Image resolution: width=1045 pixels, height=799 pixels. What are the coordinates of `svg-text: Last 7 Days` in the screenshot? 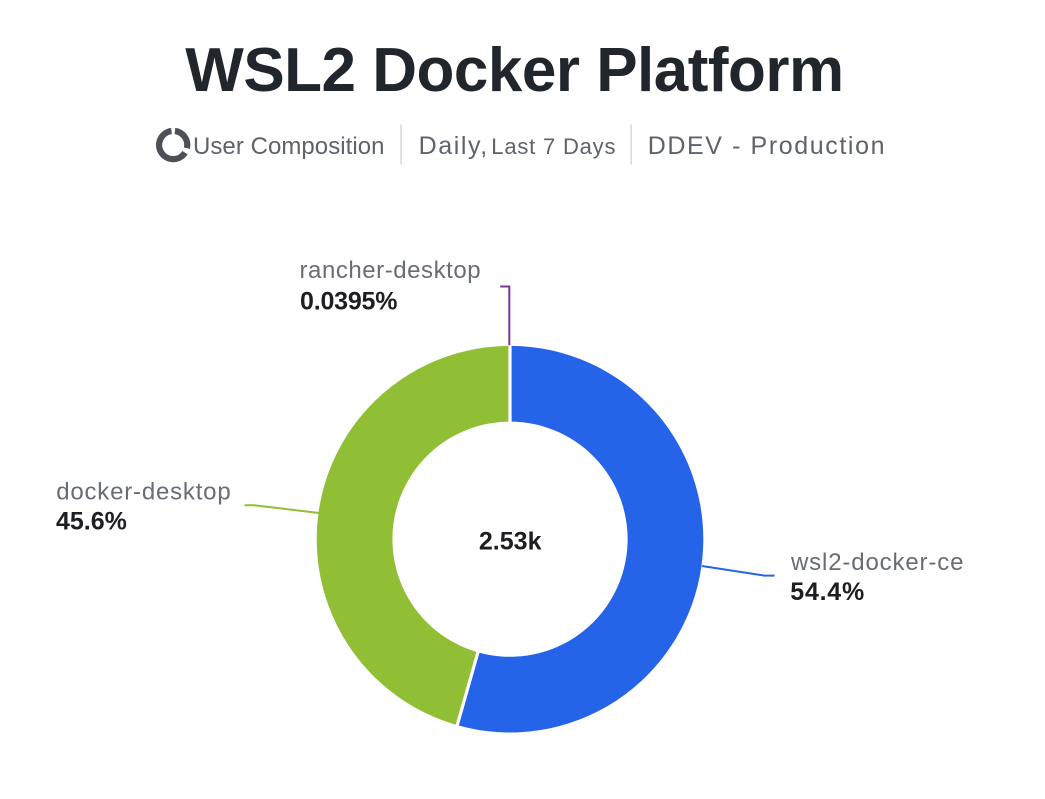 It's located at (553, 146).